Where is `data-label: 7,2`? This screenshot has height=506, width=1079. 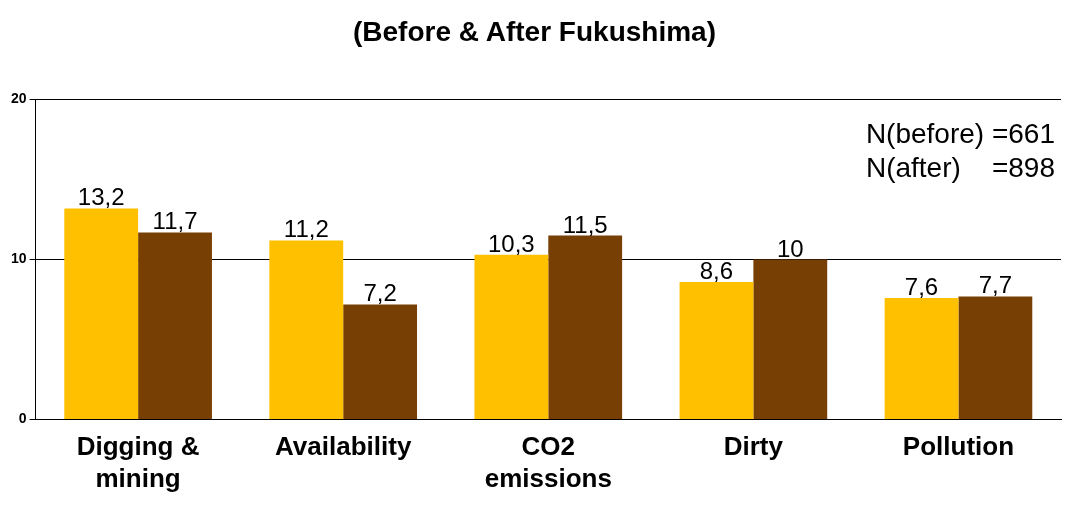 data-label: 7,2 is located at coordinates (380, 293).